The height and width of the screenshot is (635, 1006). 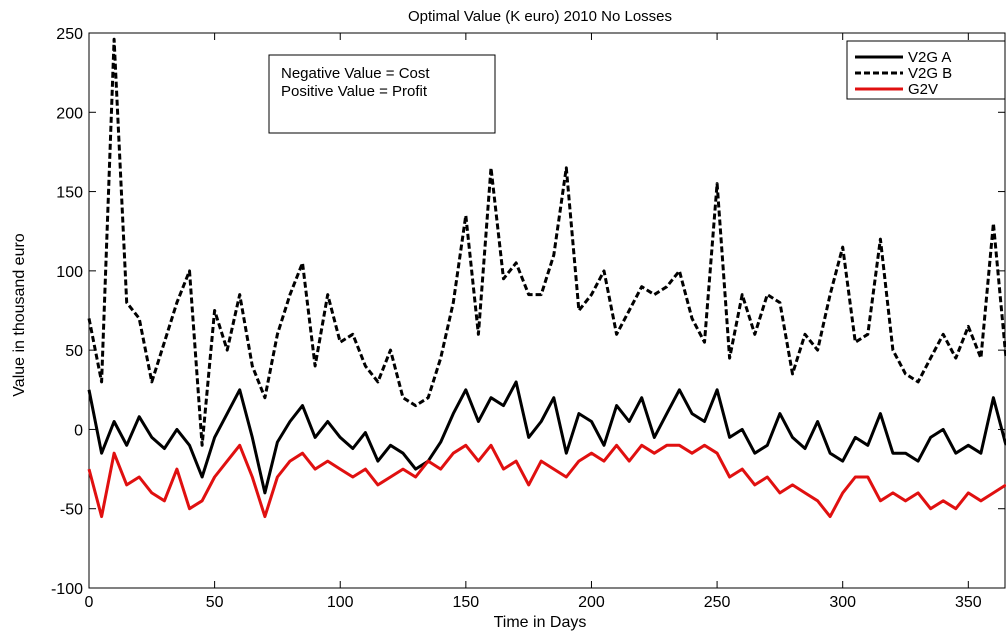 I want to click on legend-label-0: V2G A, so click(x=929, y=57).